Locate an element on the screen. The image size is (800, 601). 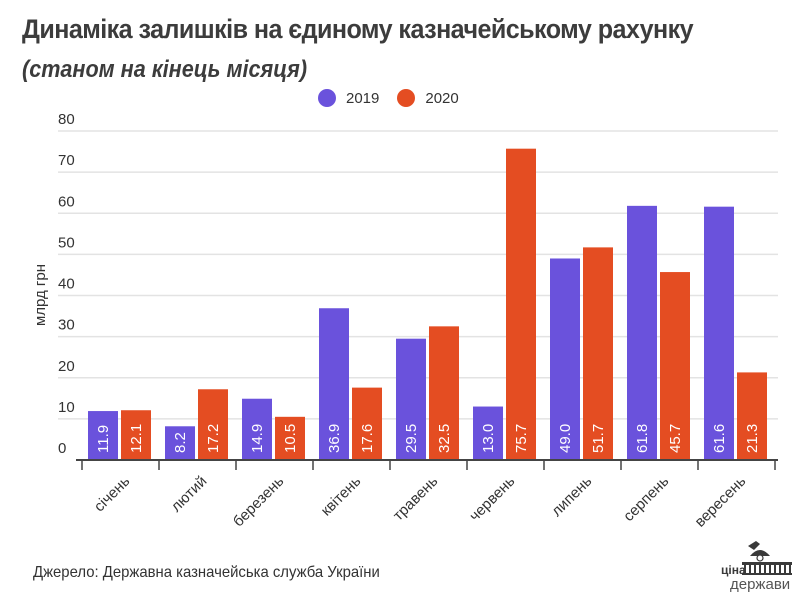
y-tick-label: 50 is located at coordinates (66, 242).